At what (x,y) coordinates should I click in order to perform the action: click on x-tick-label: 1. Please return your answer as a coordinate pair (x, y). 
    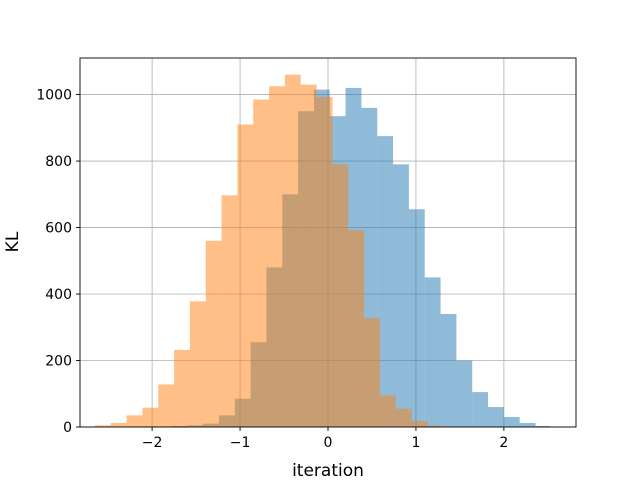
    Looking at the image, I should click on (415, 443).